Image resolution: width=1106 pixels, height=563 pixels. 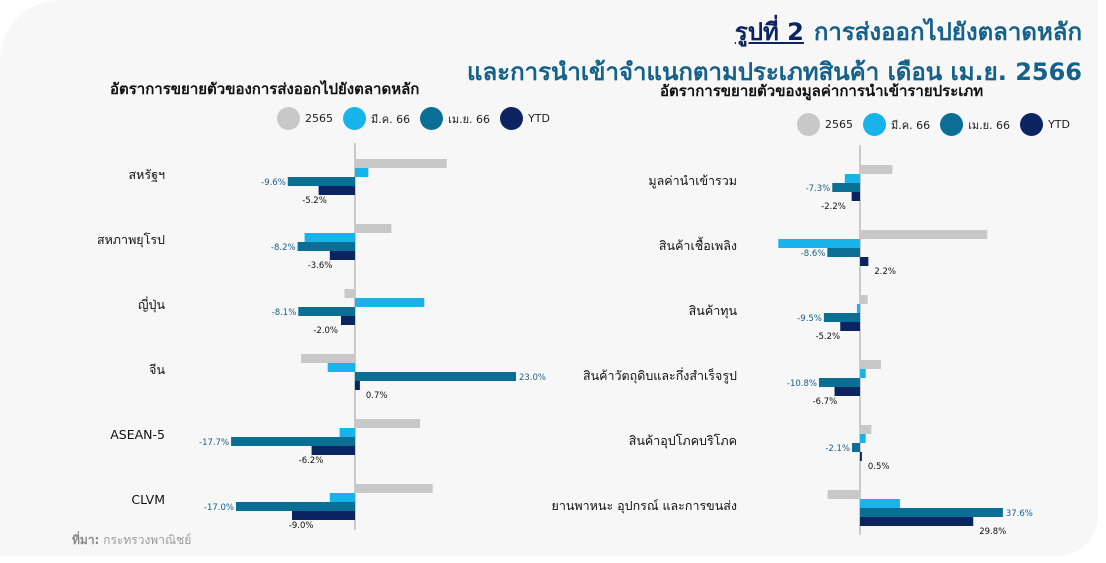 I want to click on left-data-label: -9.6%, so click(x=273, y=183).